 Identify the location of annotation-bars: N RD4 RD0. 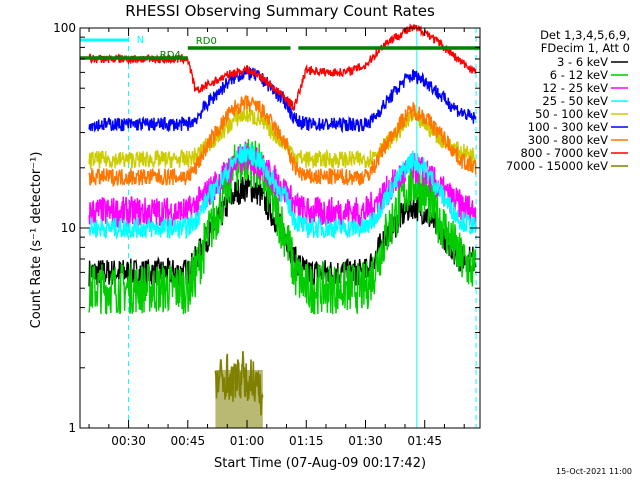
(280, 48).